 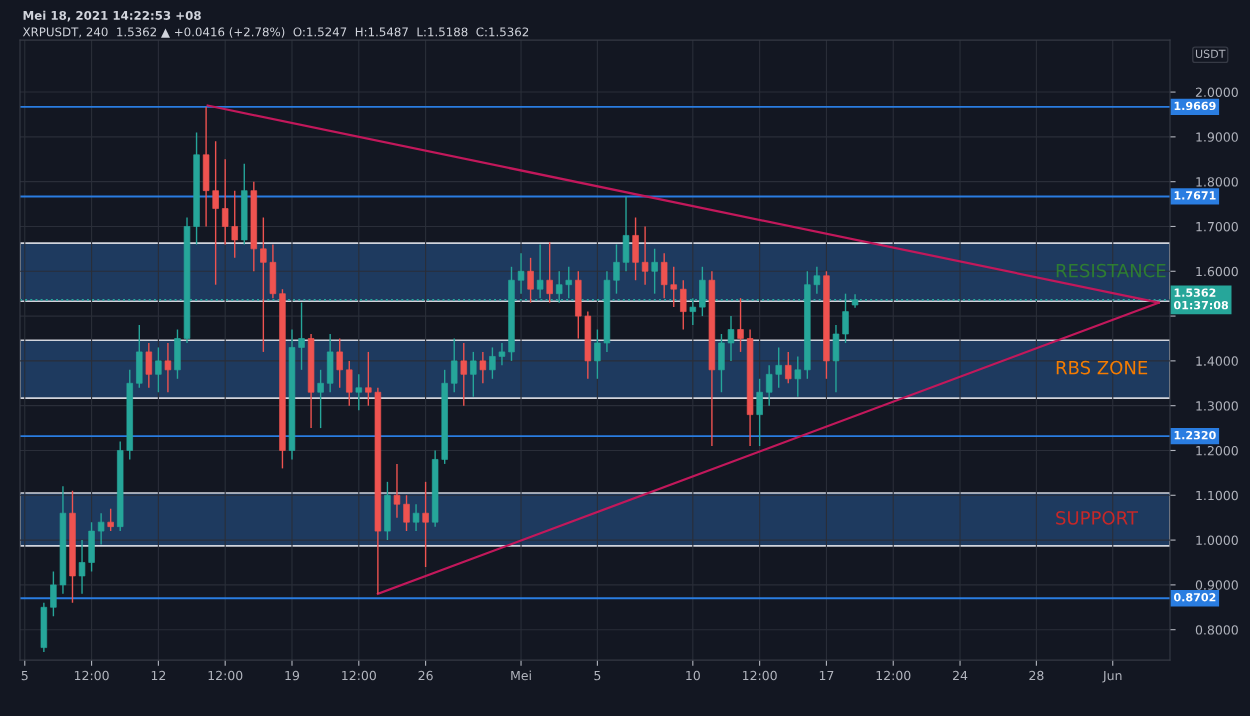 I want to click on ref-line-label: 1.2320, so click(x=1195, y=435).